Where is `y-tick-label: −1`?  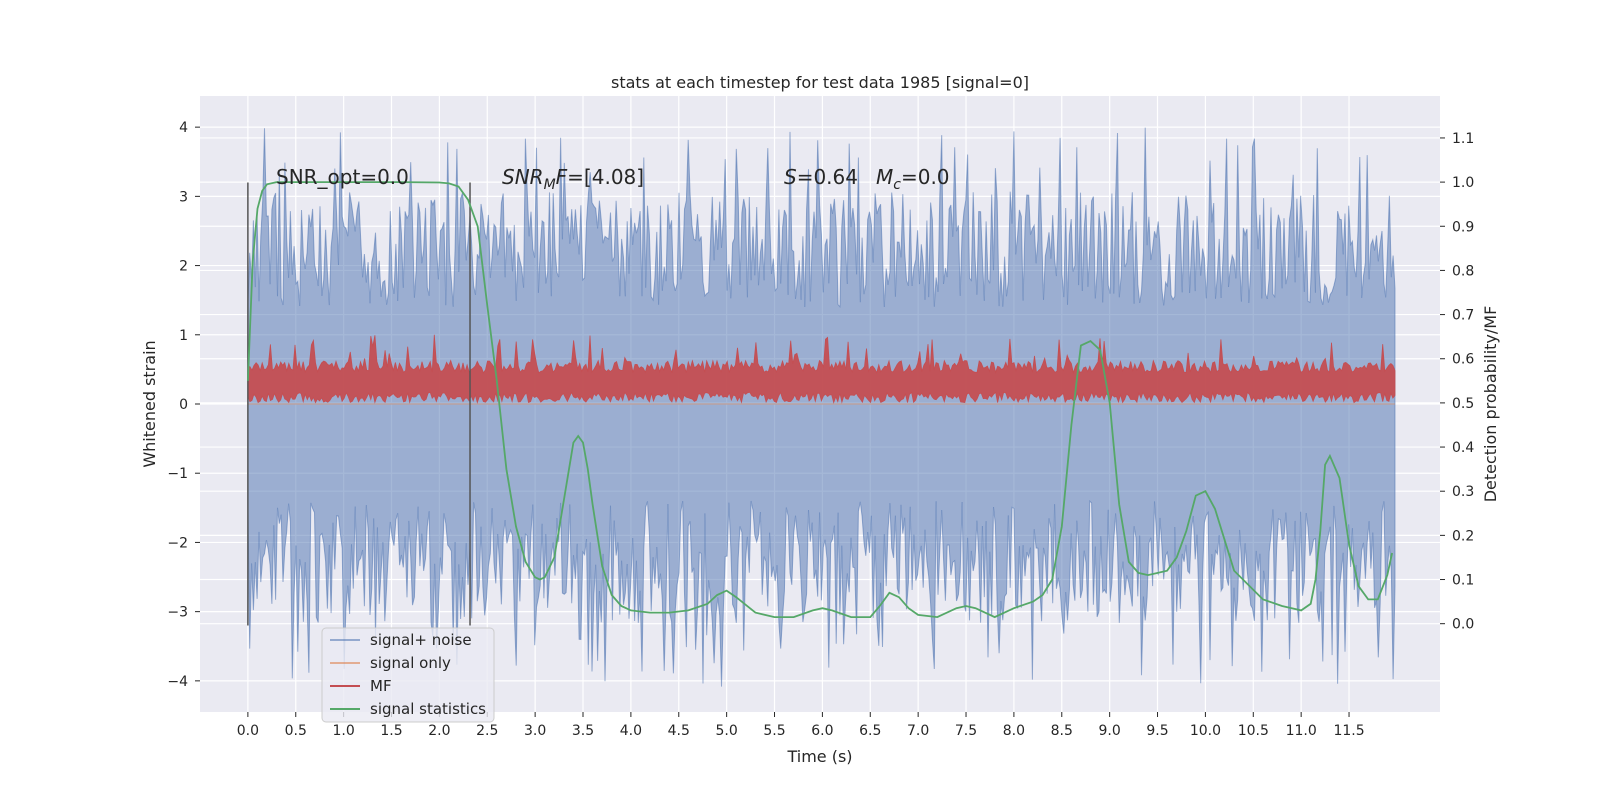 y-tick-label: −1 is located at coordinates (177, 474).